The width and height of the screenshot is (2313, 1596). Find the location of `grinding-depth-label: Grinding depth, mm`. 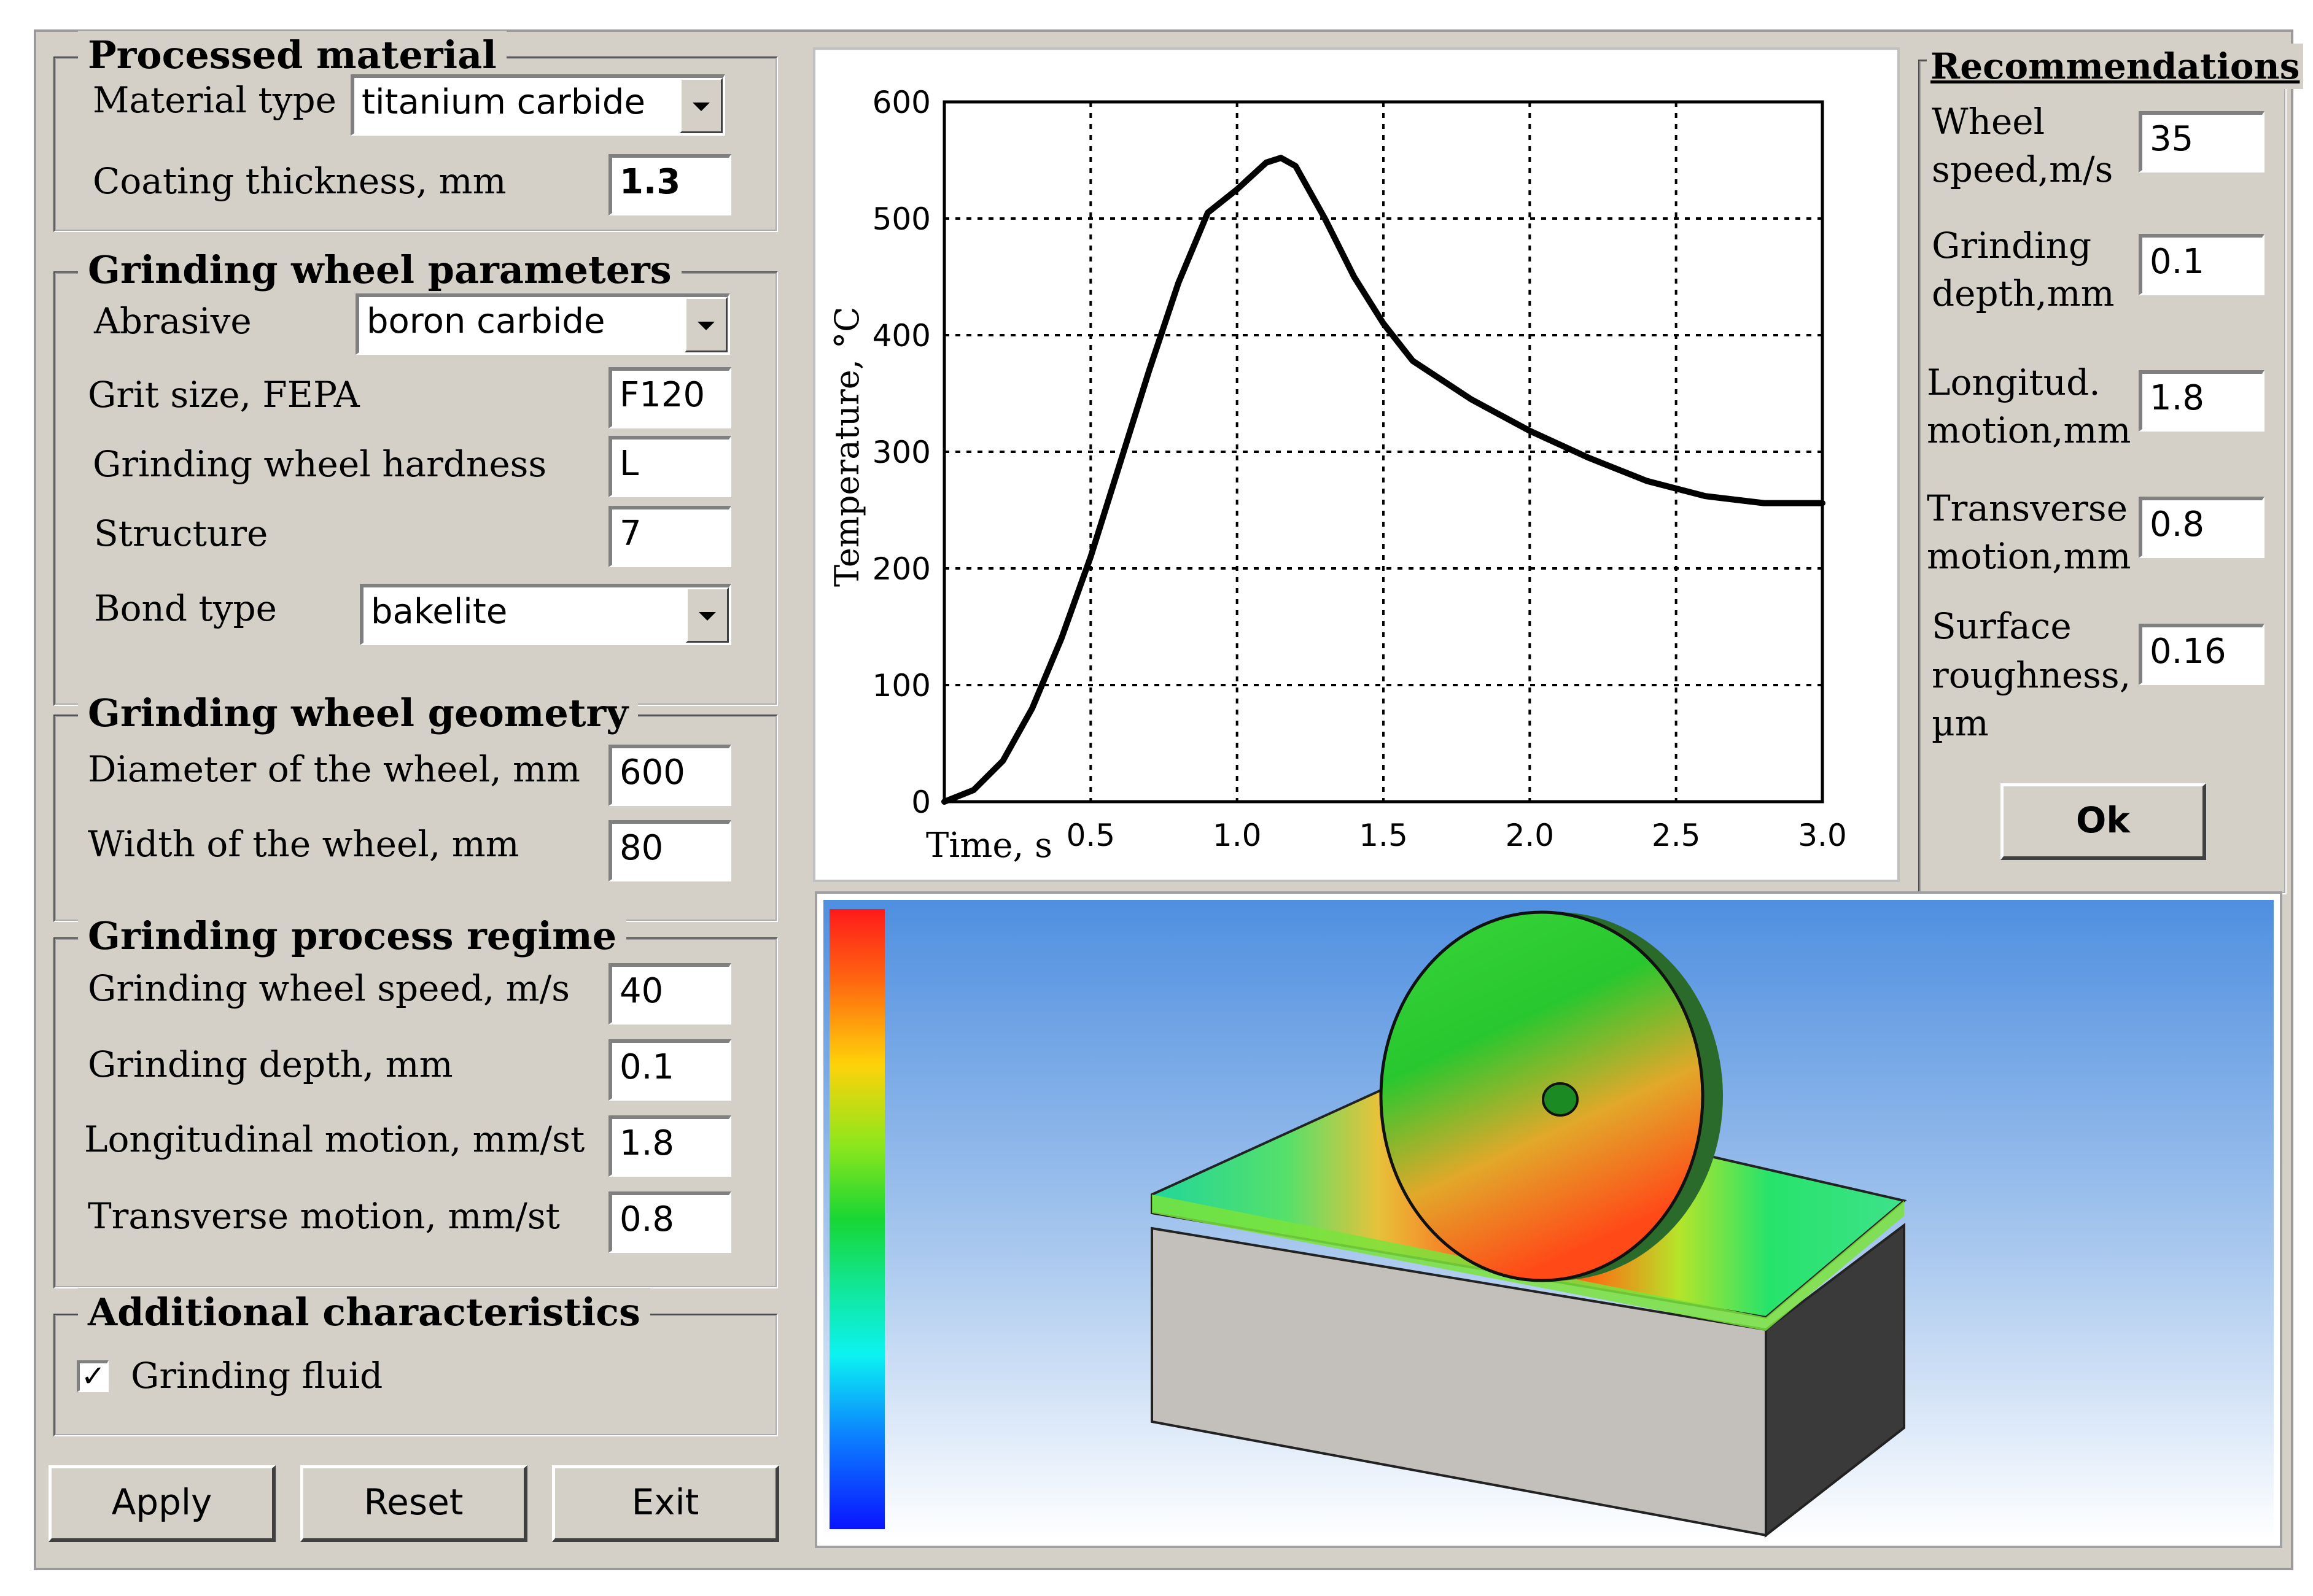

grinding-depth-label: Grinding depth, mm is located at coordinates (270, 1064).